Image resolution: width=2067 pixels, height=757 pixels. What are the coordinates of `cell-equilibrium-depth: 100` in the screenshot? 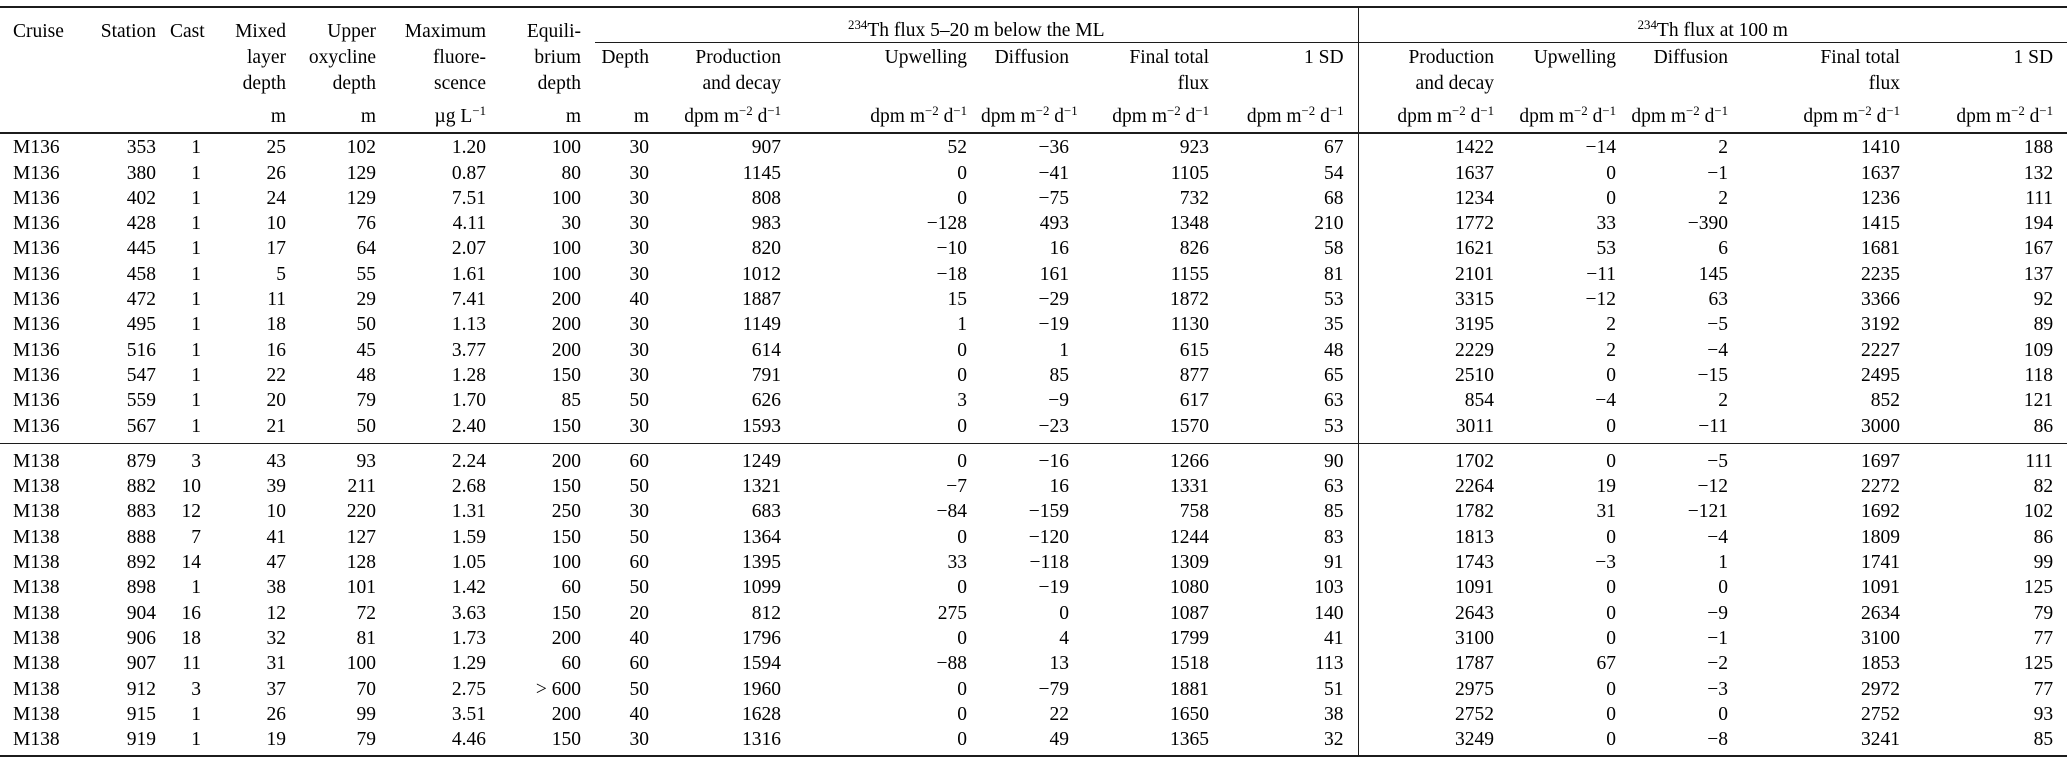 It's located at (566, 563).